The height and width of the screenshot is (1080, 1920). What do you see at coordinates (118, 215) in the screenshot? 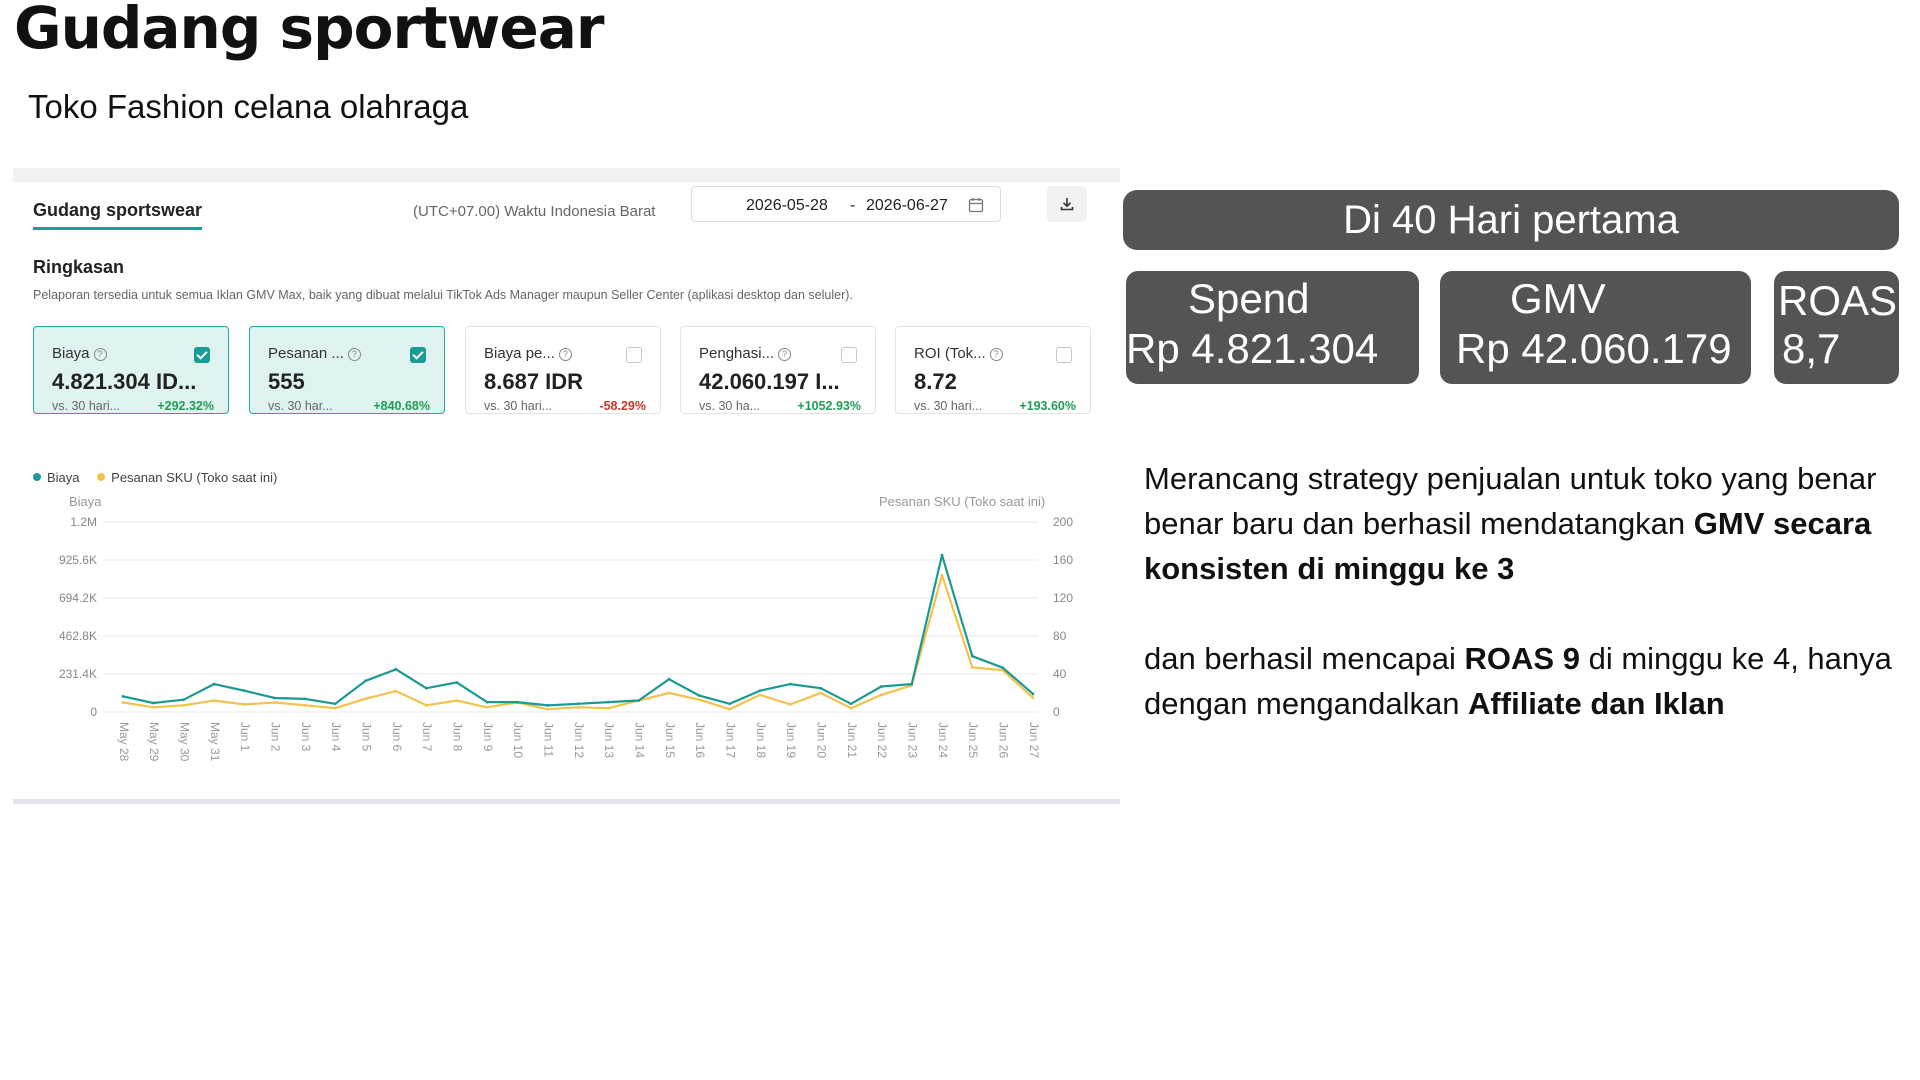
I see `tab-shop: Gudang sportswear` at bounding box center [118, 215].